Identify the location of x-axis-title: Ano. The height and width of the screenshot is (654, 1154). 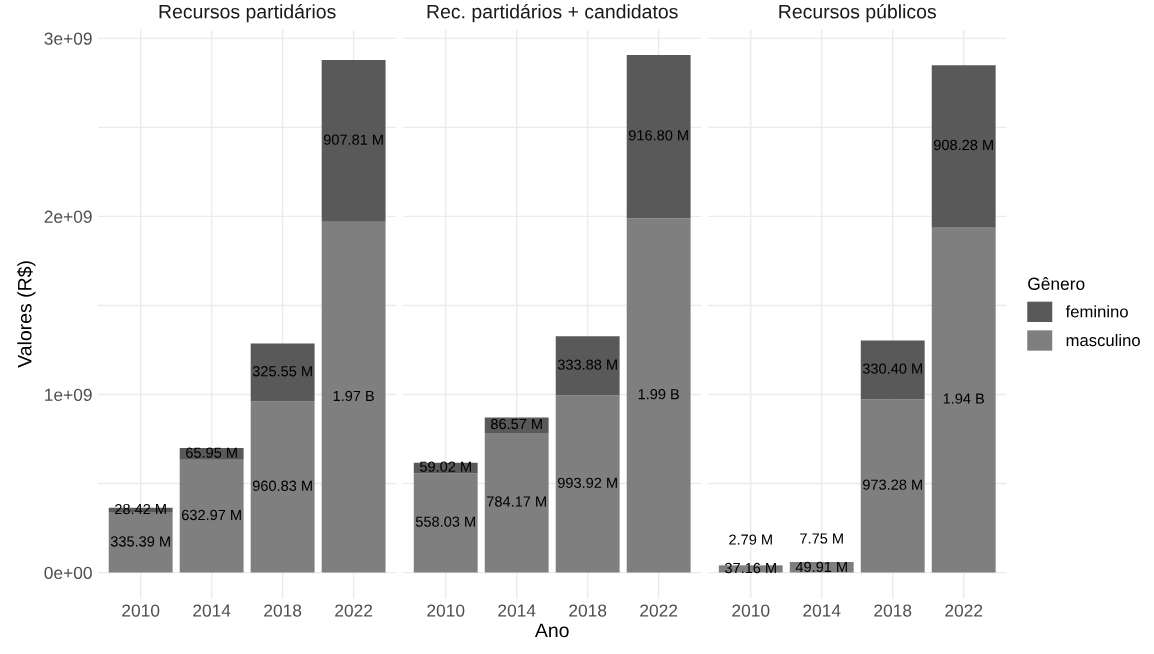
(551, 630).